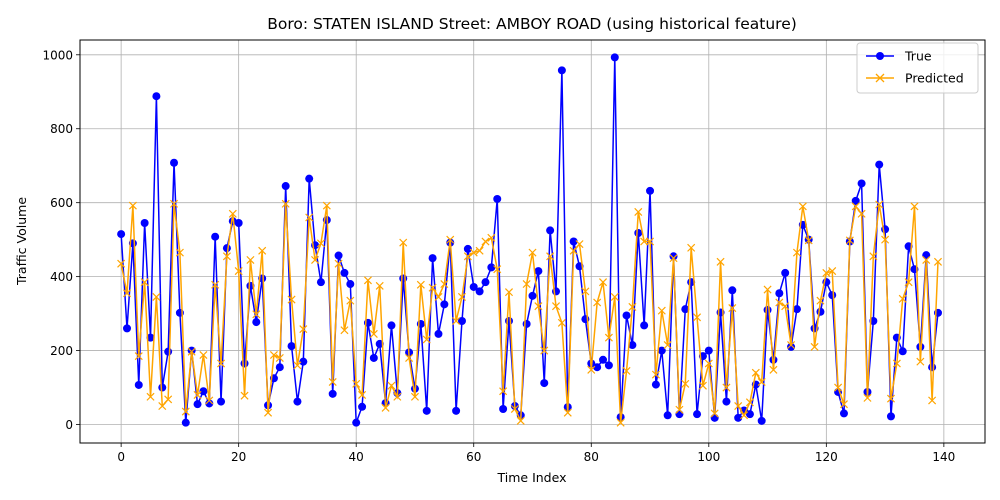 This screenshot has width=1000, height=500. What do you see at coordinates (473, 457) in the screenshot?
I see `x-tick-label: 60` at bounding box center [473, 457].